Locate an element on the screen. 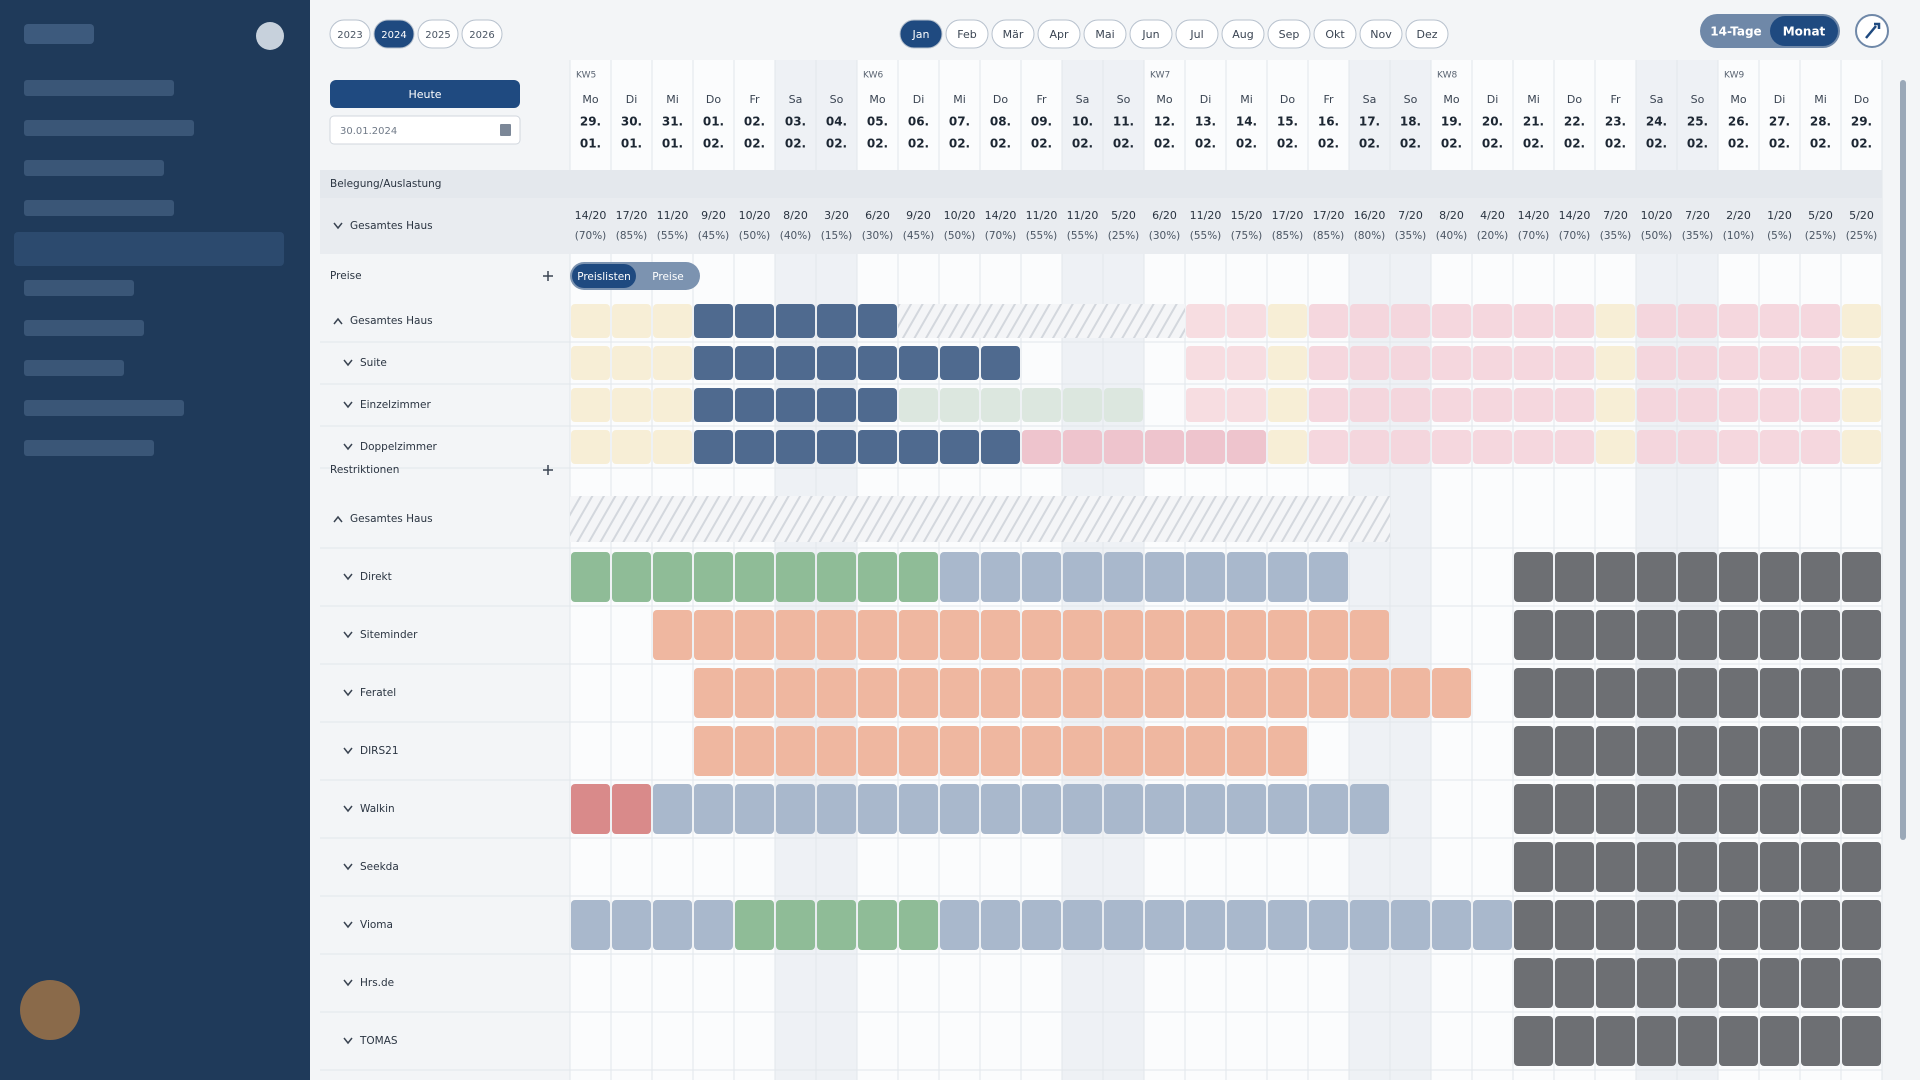 Image resolution: width=1920 pixels, height=1080 pixels. occupancy-percent: (40%) is located at coordinates (796, 236).